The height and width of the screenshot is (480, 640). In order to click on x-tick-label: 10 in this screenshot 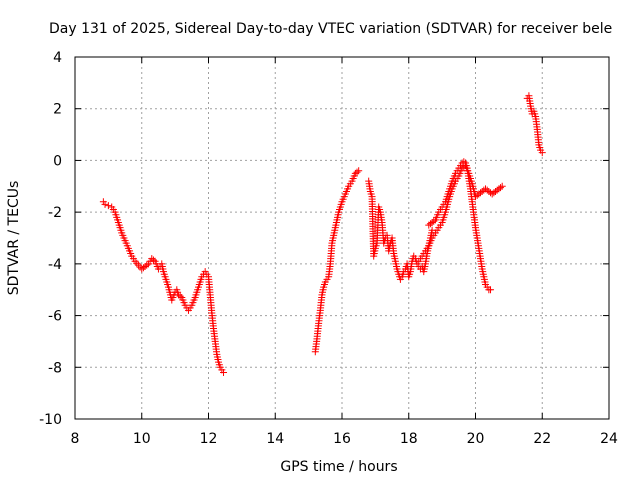, I will do `click(142, 439)`.